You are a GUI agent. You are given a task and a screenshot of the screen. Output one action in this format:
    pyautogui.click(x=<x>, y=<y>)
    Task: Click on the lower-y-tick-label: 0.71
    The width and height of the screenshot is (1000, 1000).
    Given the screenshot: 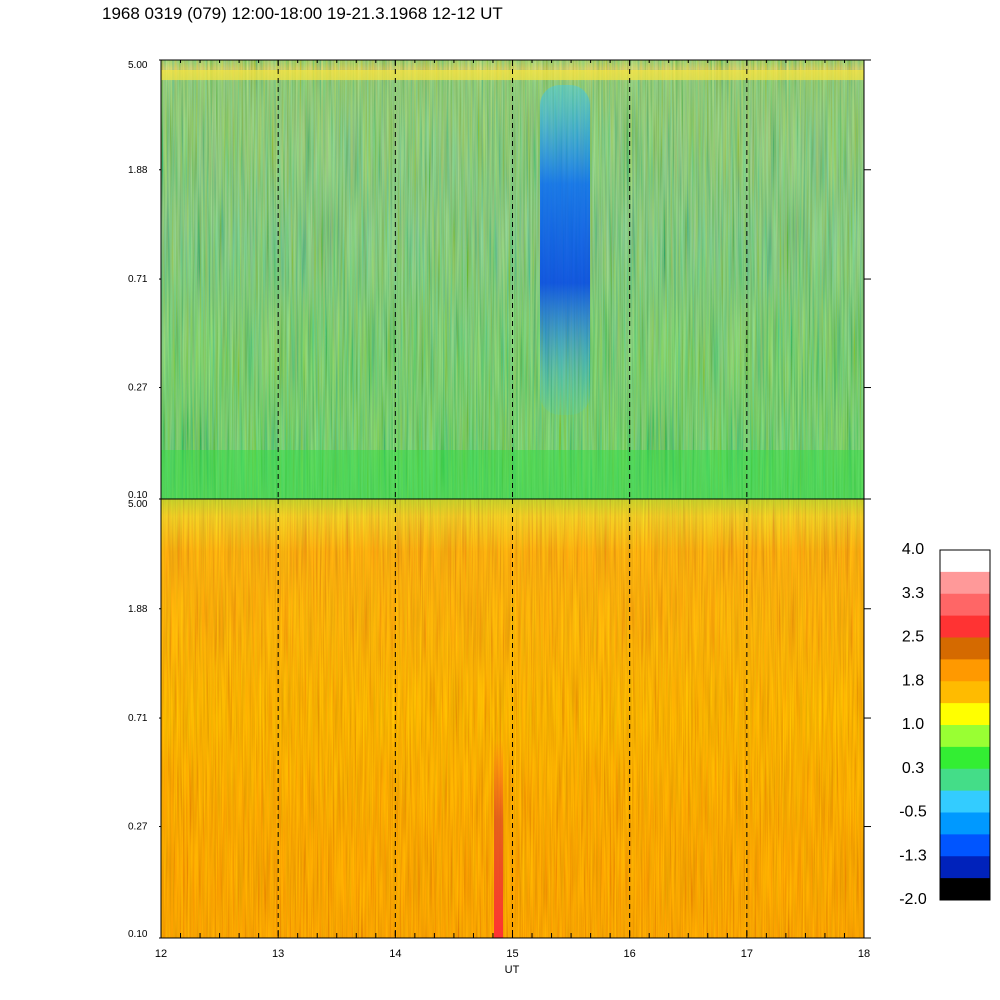 What is the action you would take?
    pyautogui.click(x=138, y=718)
    